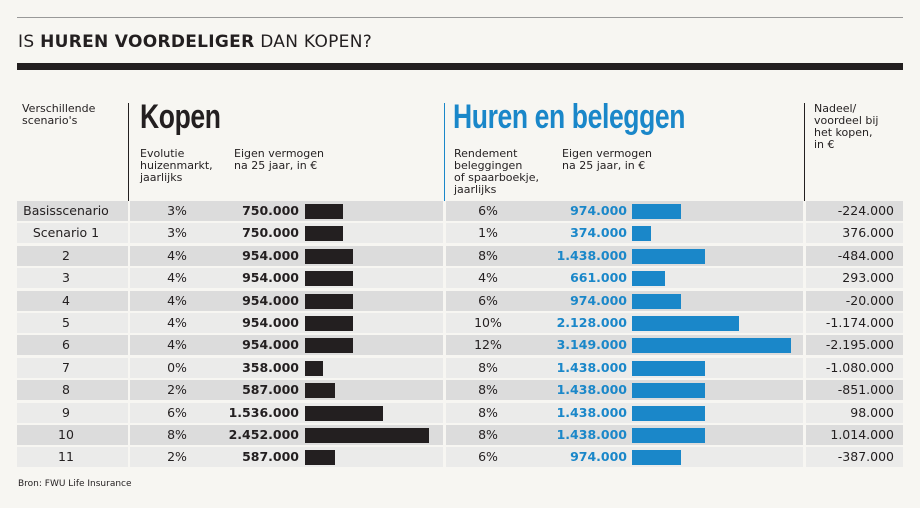 Image resolution: width=920 pixels, height=508 pixels. Describe the element at coordinates (607, 159) in the screenshot. I see `huren-value-header: Eigen vermogen na 25 jaar, in €` at that location.